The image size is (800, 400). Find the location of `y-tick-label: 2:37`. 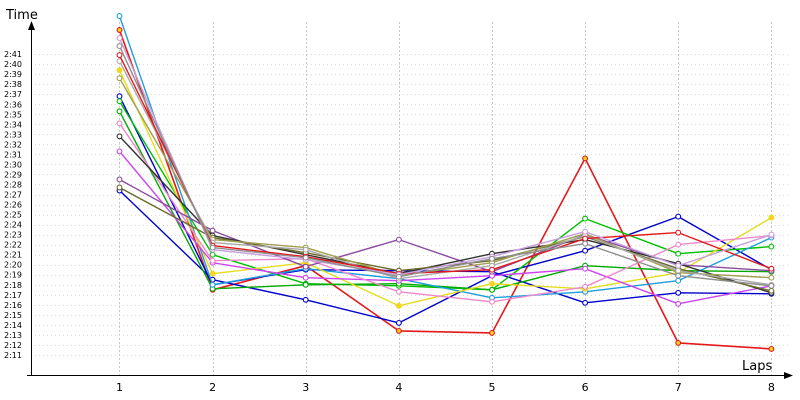

y-tick-label: 2:37 is located at coordinates (13, 94).